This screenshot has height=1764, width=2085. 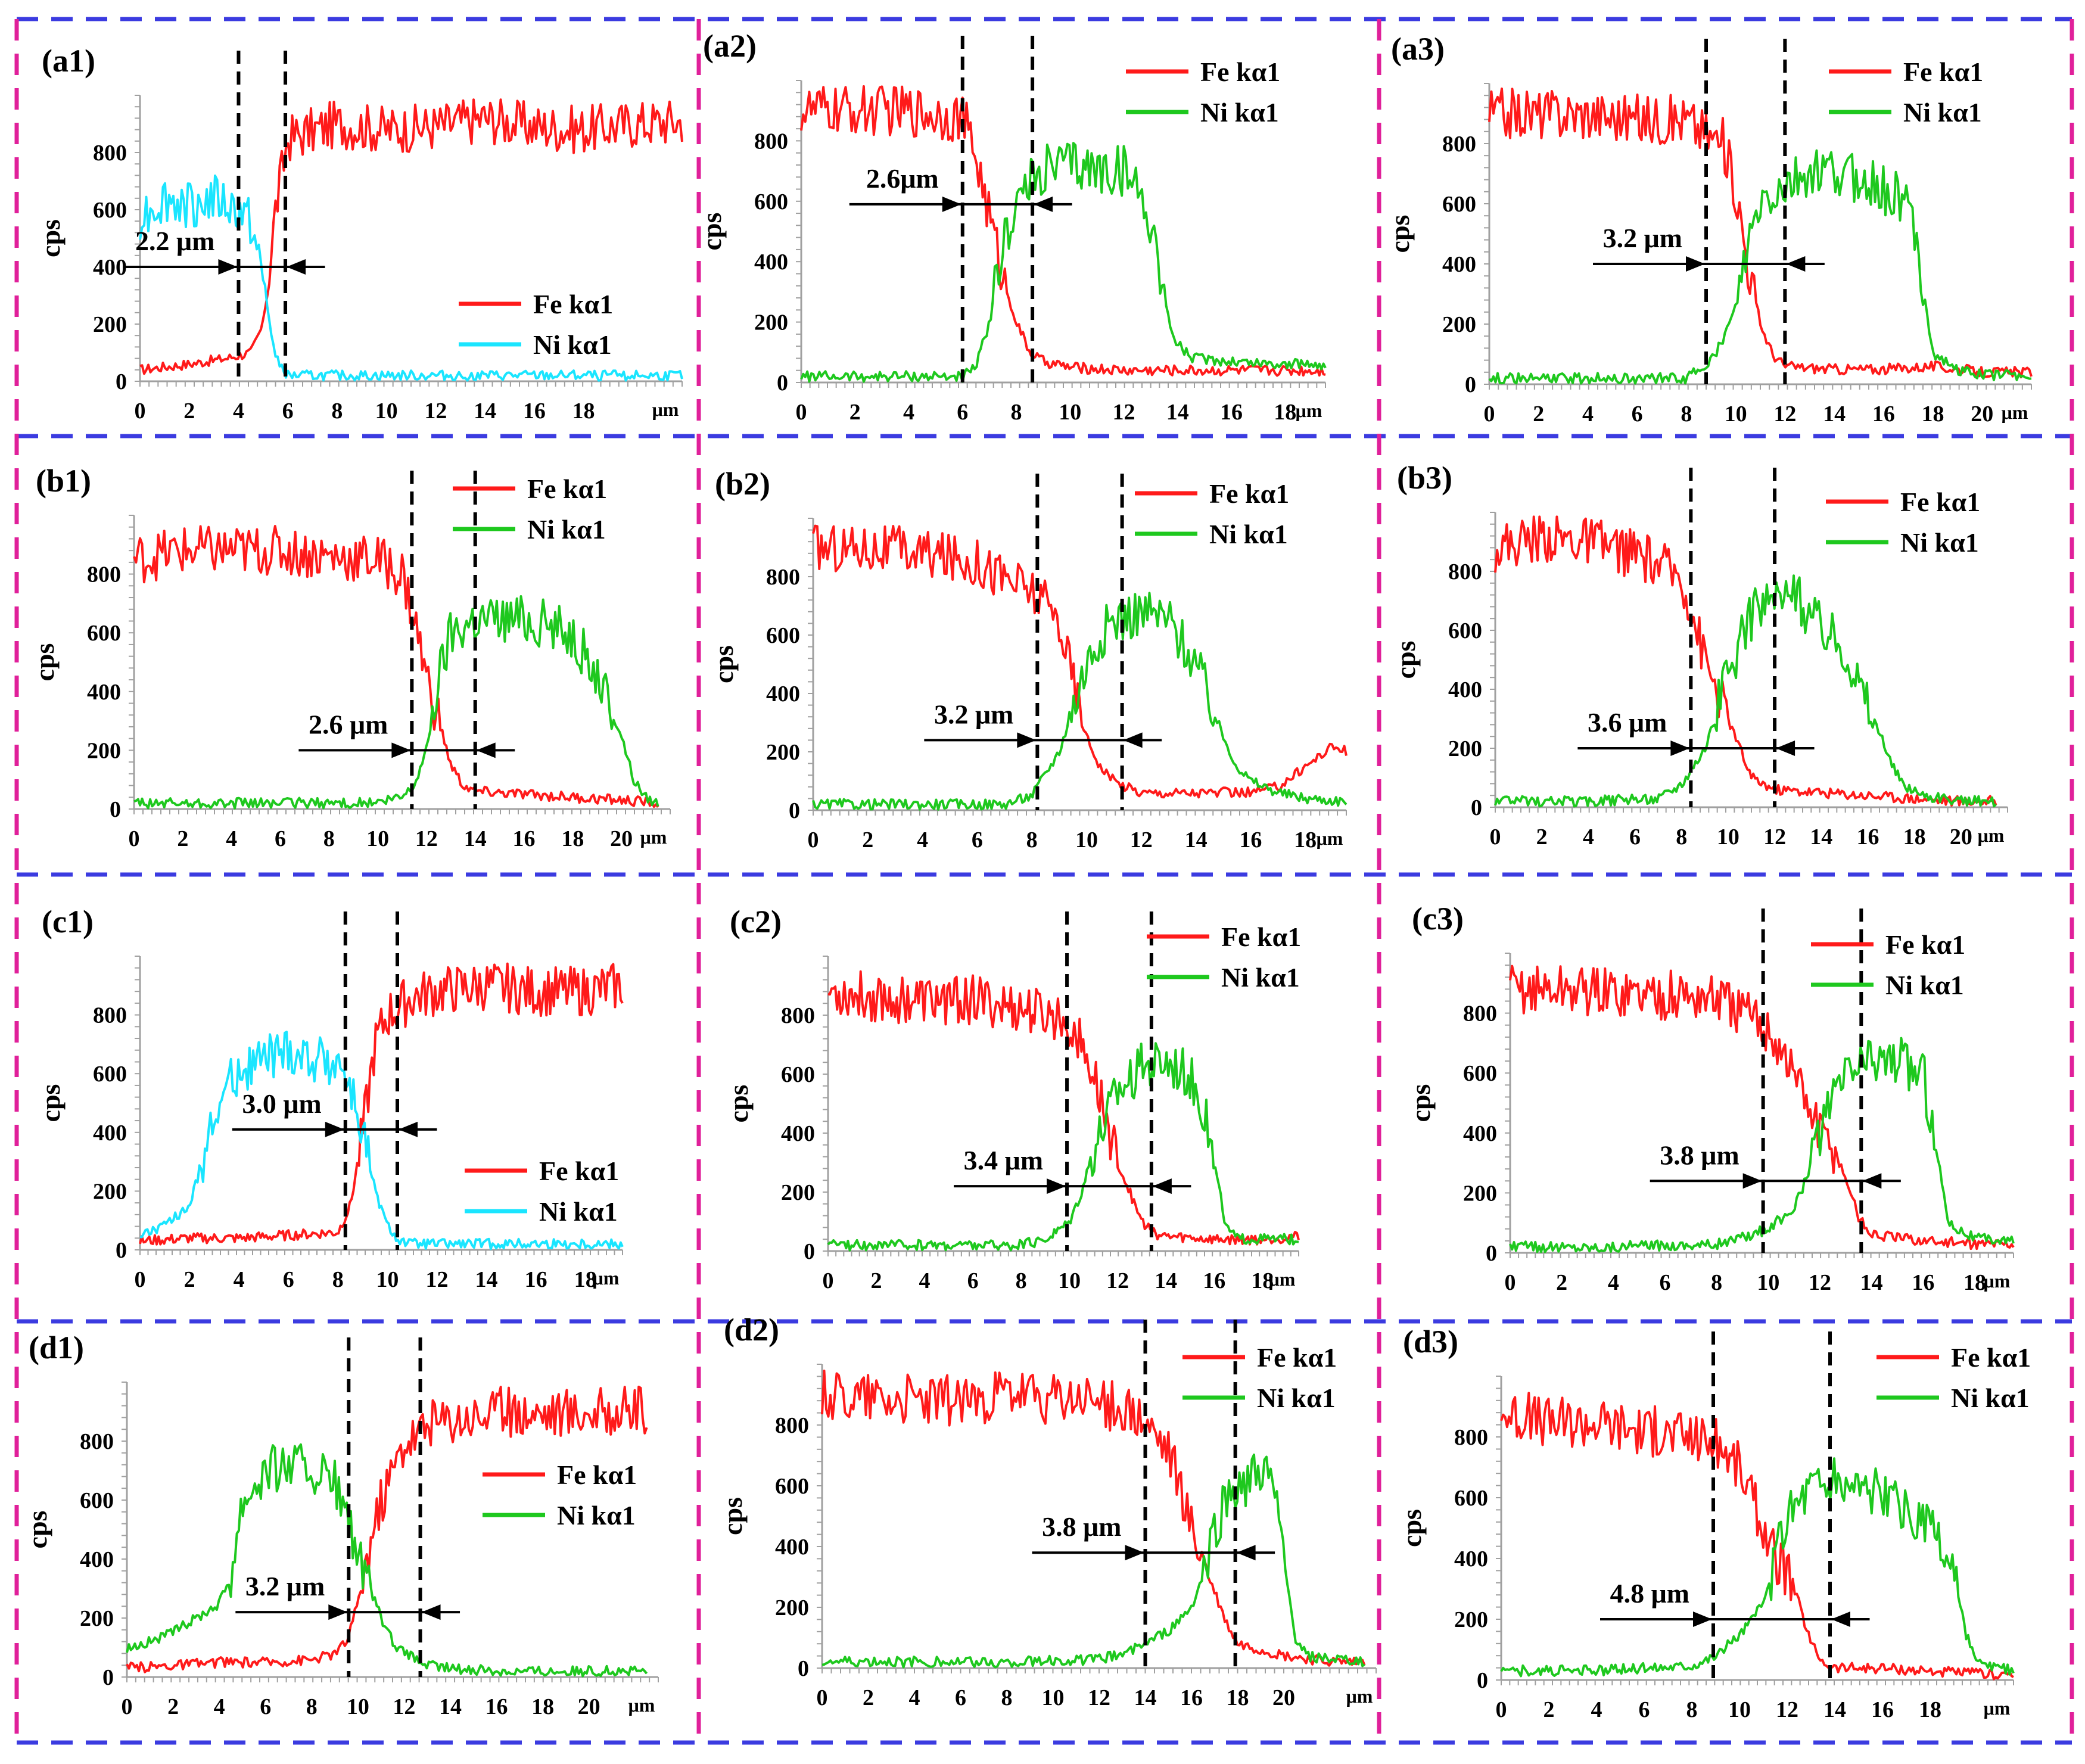 What do you see at coordinates (1003, 1160) in the screenshot?
I see `annotation-text: 3.4 μm` at bounding box center [1003, 1160].